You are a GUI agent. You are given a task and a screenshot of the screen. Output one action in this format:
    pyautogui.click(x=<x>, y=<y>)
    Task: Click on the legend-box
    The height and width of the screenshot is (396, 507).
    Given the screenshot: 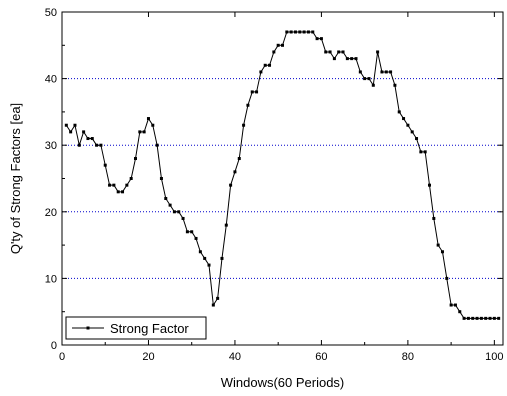 What is the action you would take?
    pyautogui.click(x=136, y=328)
    